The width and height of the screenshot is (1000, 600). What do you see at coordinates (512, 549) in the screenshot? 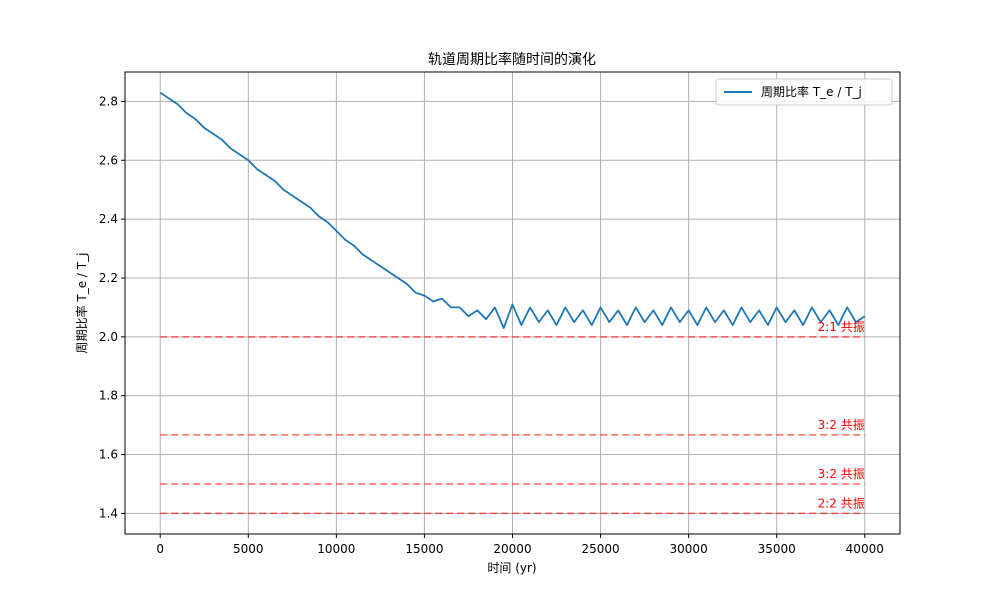
I see `x-tick-label: 20000` at bounding box center [512, 549].